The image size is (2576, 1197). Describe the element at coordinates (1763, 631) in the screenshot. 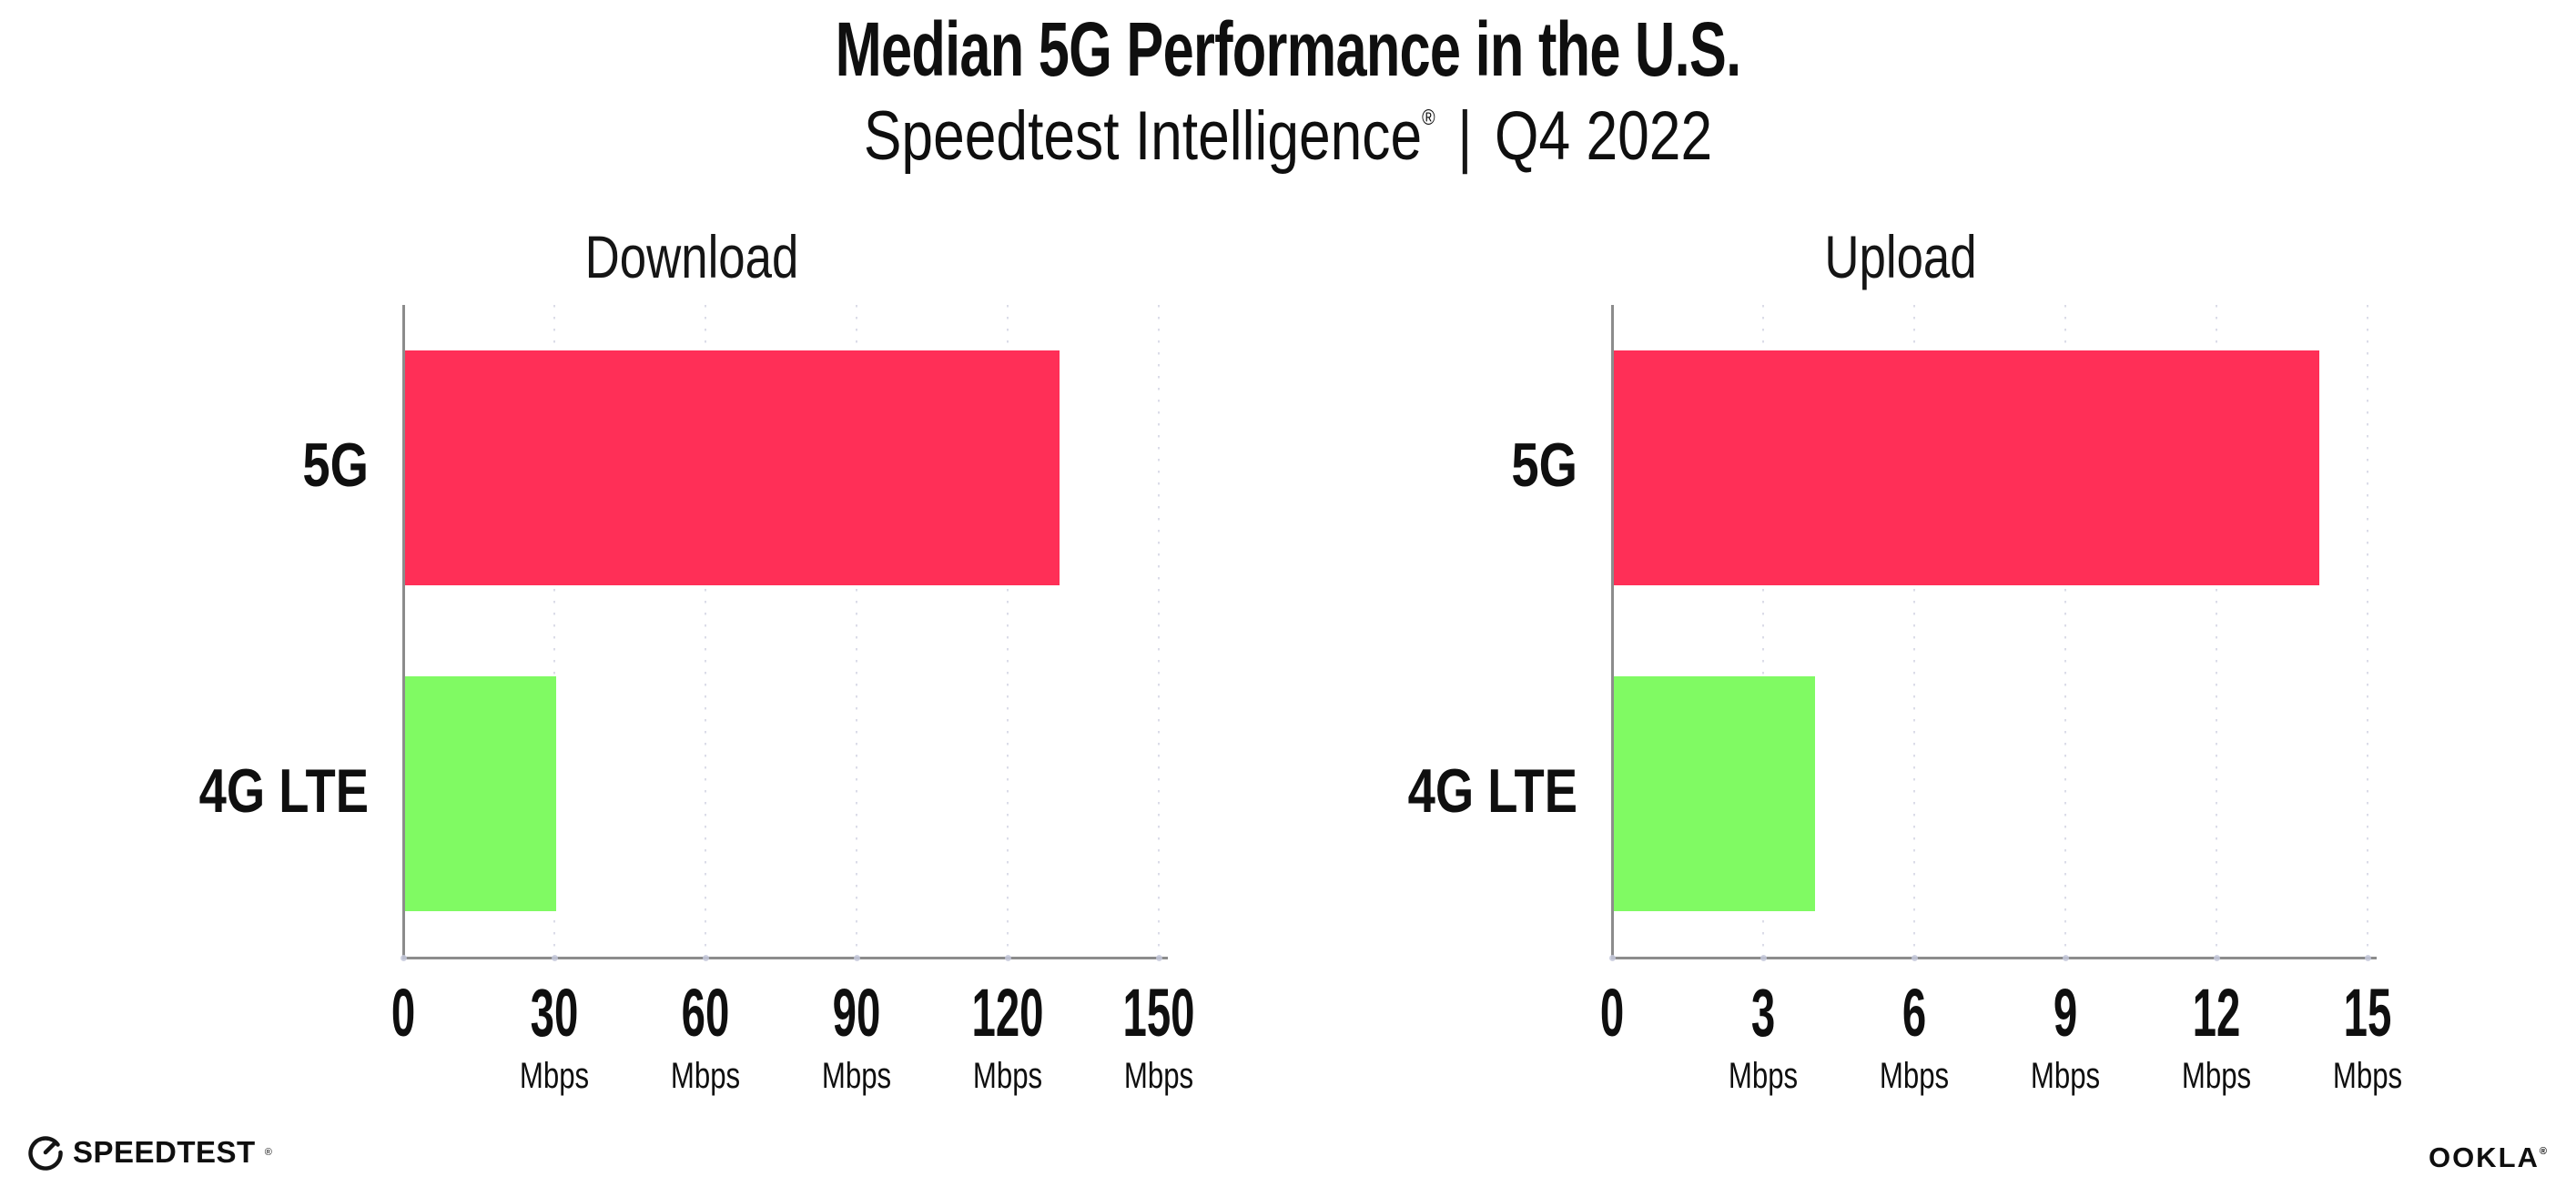

I see `gridline-3mbps-upload` at that location.